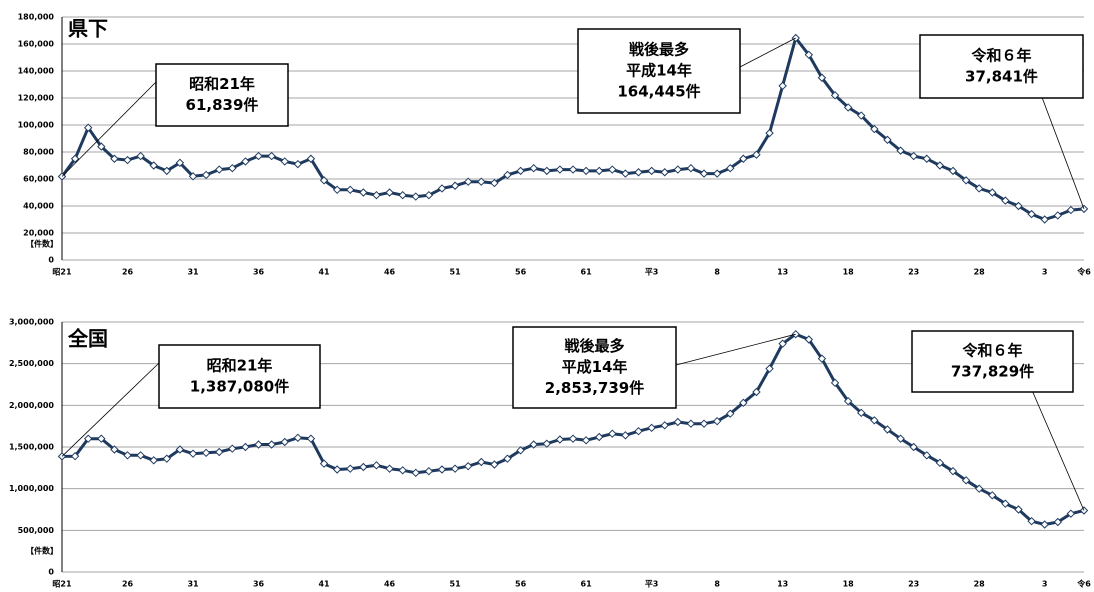 The image size is (1094, 592). I want to click on annotation-text: 1,387,080件, so click(239, 387).